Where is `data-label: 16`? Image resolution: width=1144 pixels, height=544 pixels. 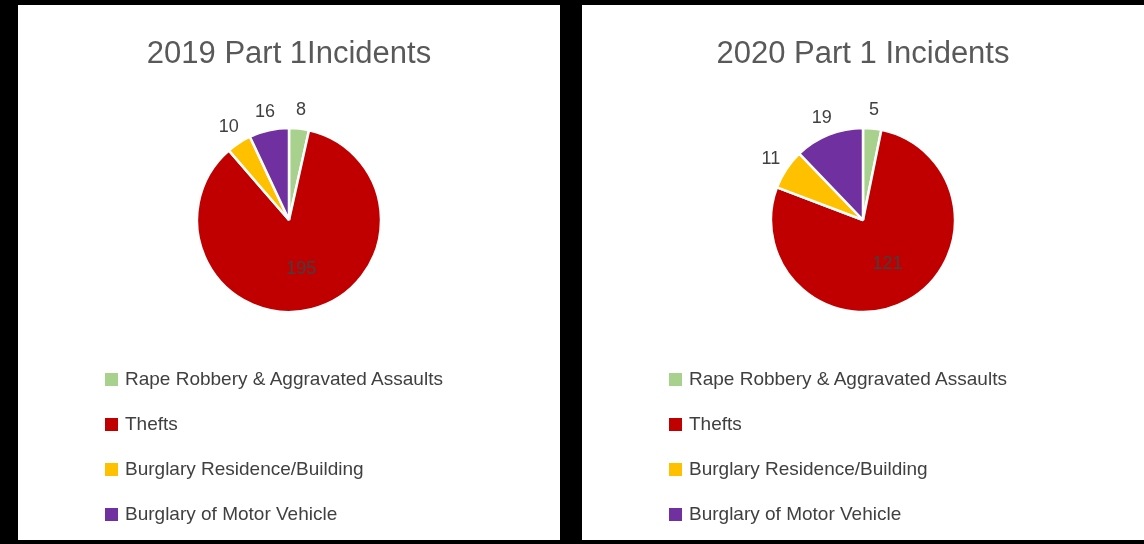
data-label: 16 is located at coordinates (264, 111).